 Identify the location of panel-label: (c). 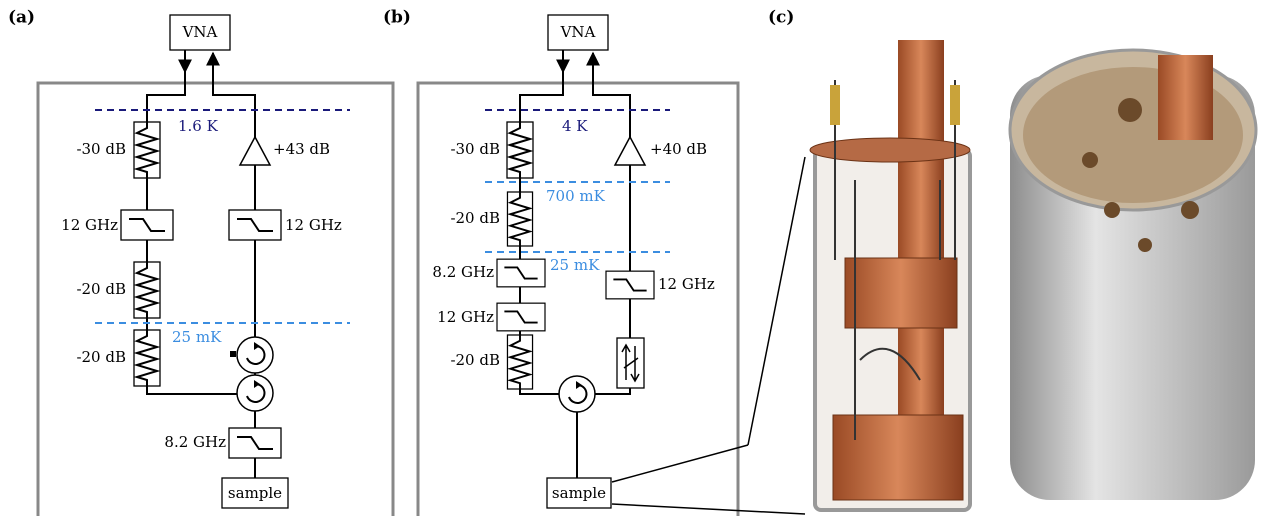
(781, 18).